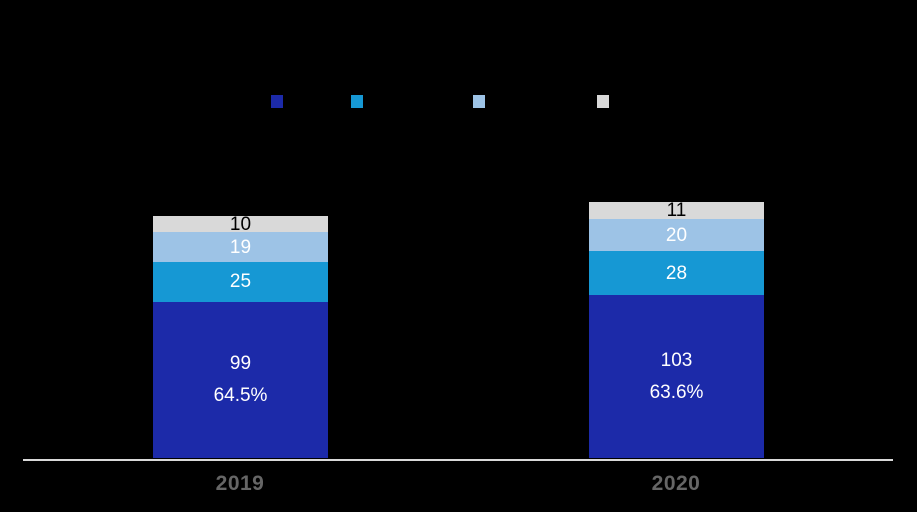 The height and width of the screenshot is (512, 917). I want to click on legend-swatch-light-blue, so click(479, 101).